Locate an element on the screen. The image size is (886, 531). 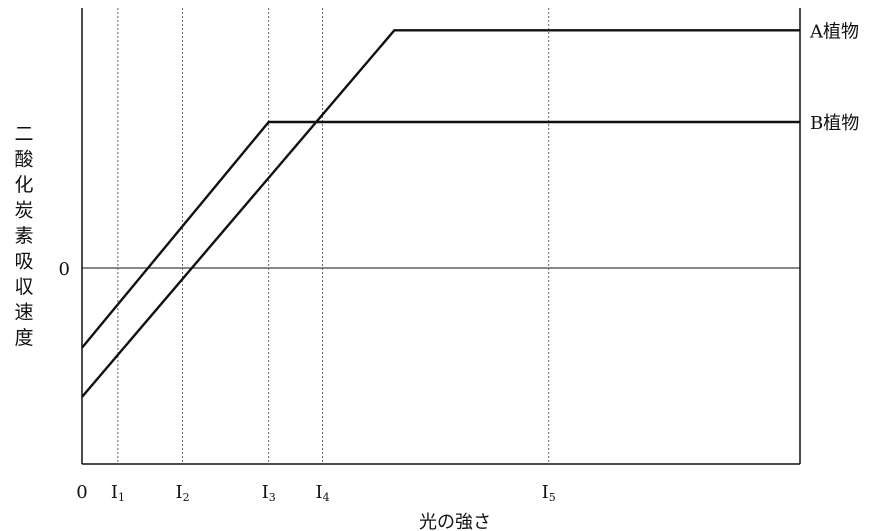
y-zero-label: 0 is located at coordinates (64, 269).